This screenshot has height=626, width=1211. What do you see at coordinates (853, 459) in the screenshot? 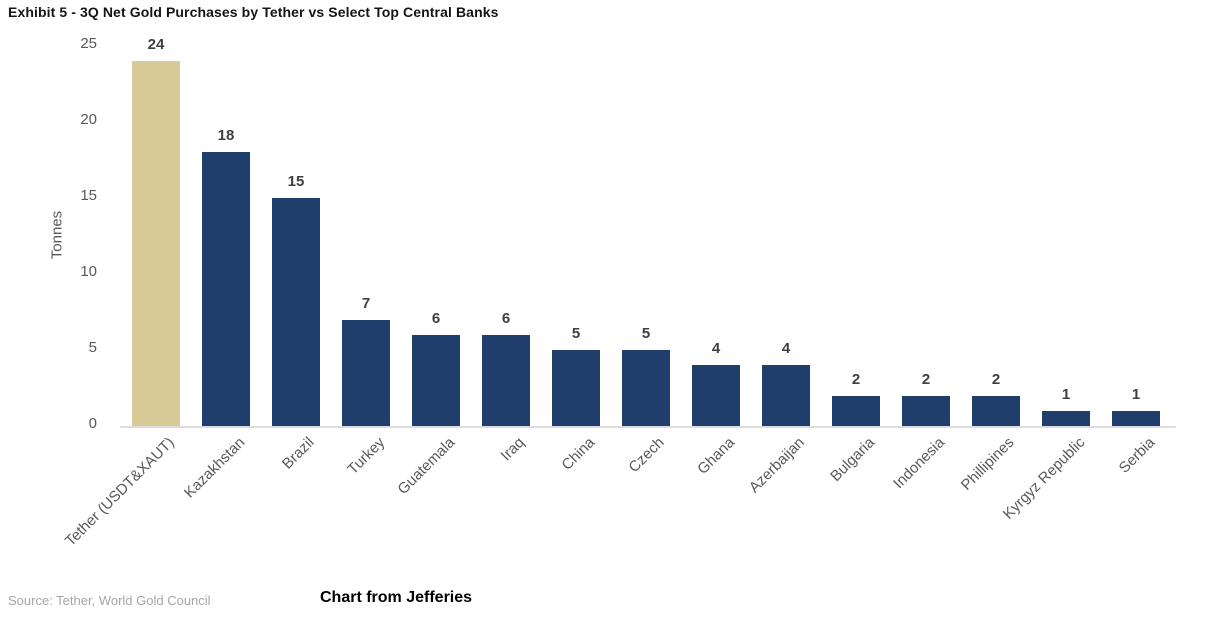
I see `x-axis-label: Bulgaria` at bounding box center [853, 459].